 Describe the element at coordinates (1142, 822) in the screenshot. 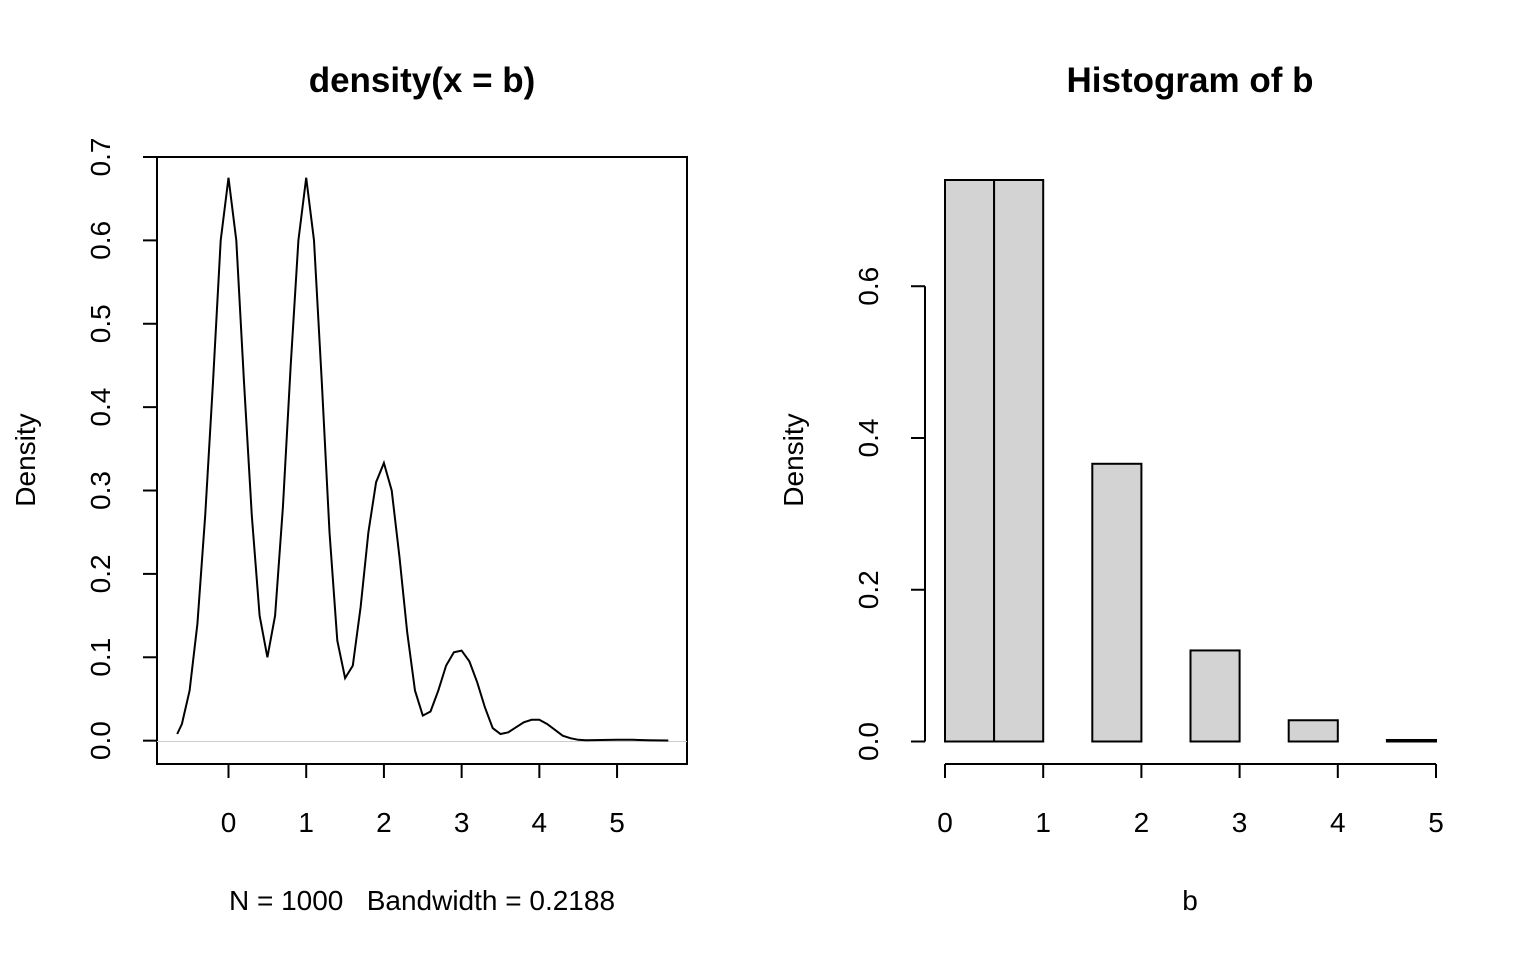

I see `histogram-x-tick-label: 2` at that location.